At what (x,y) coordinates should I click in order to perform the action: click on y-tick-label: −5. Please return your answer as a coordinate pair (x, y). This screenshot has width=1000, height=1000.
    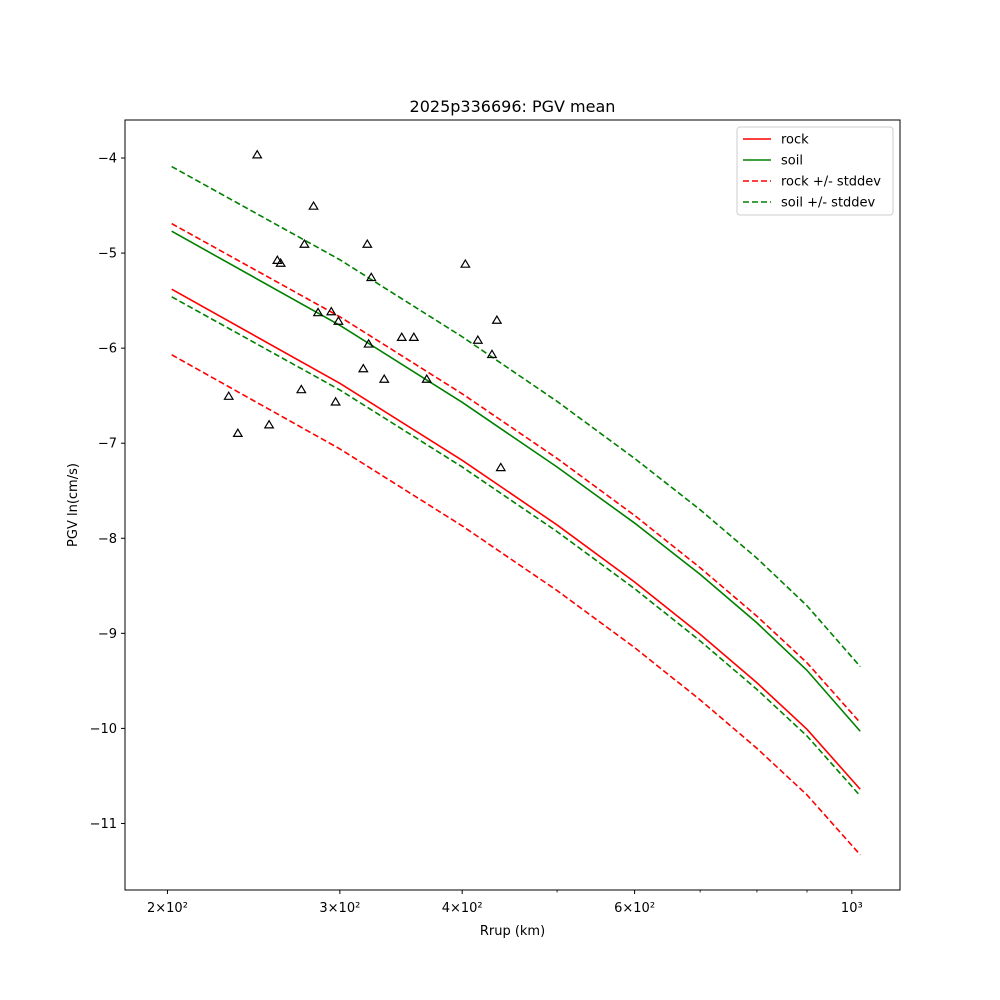
    Looking at the image, I should click on (107, 254).